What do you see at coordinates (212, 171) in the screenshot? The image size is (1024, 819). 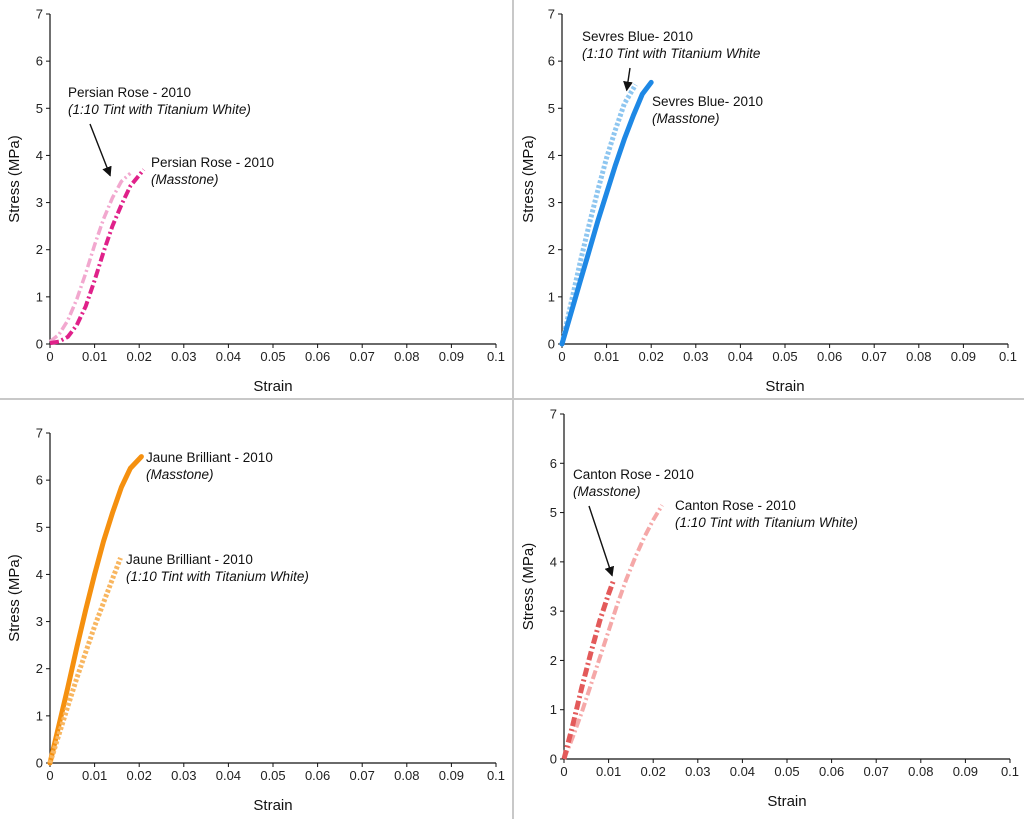 I see `annotation-a2: Persian Rose - 2010 (Masstone)` at bounding box center [212, 171].